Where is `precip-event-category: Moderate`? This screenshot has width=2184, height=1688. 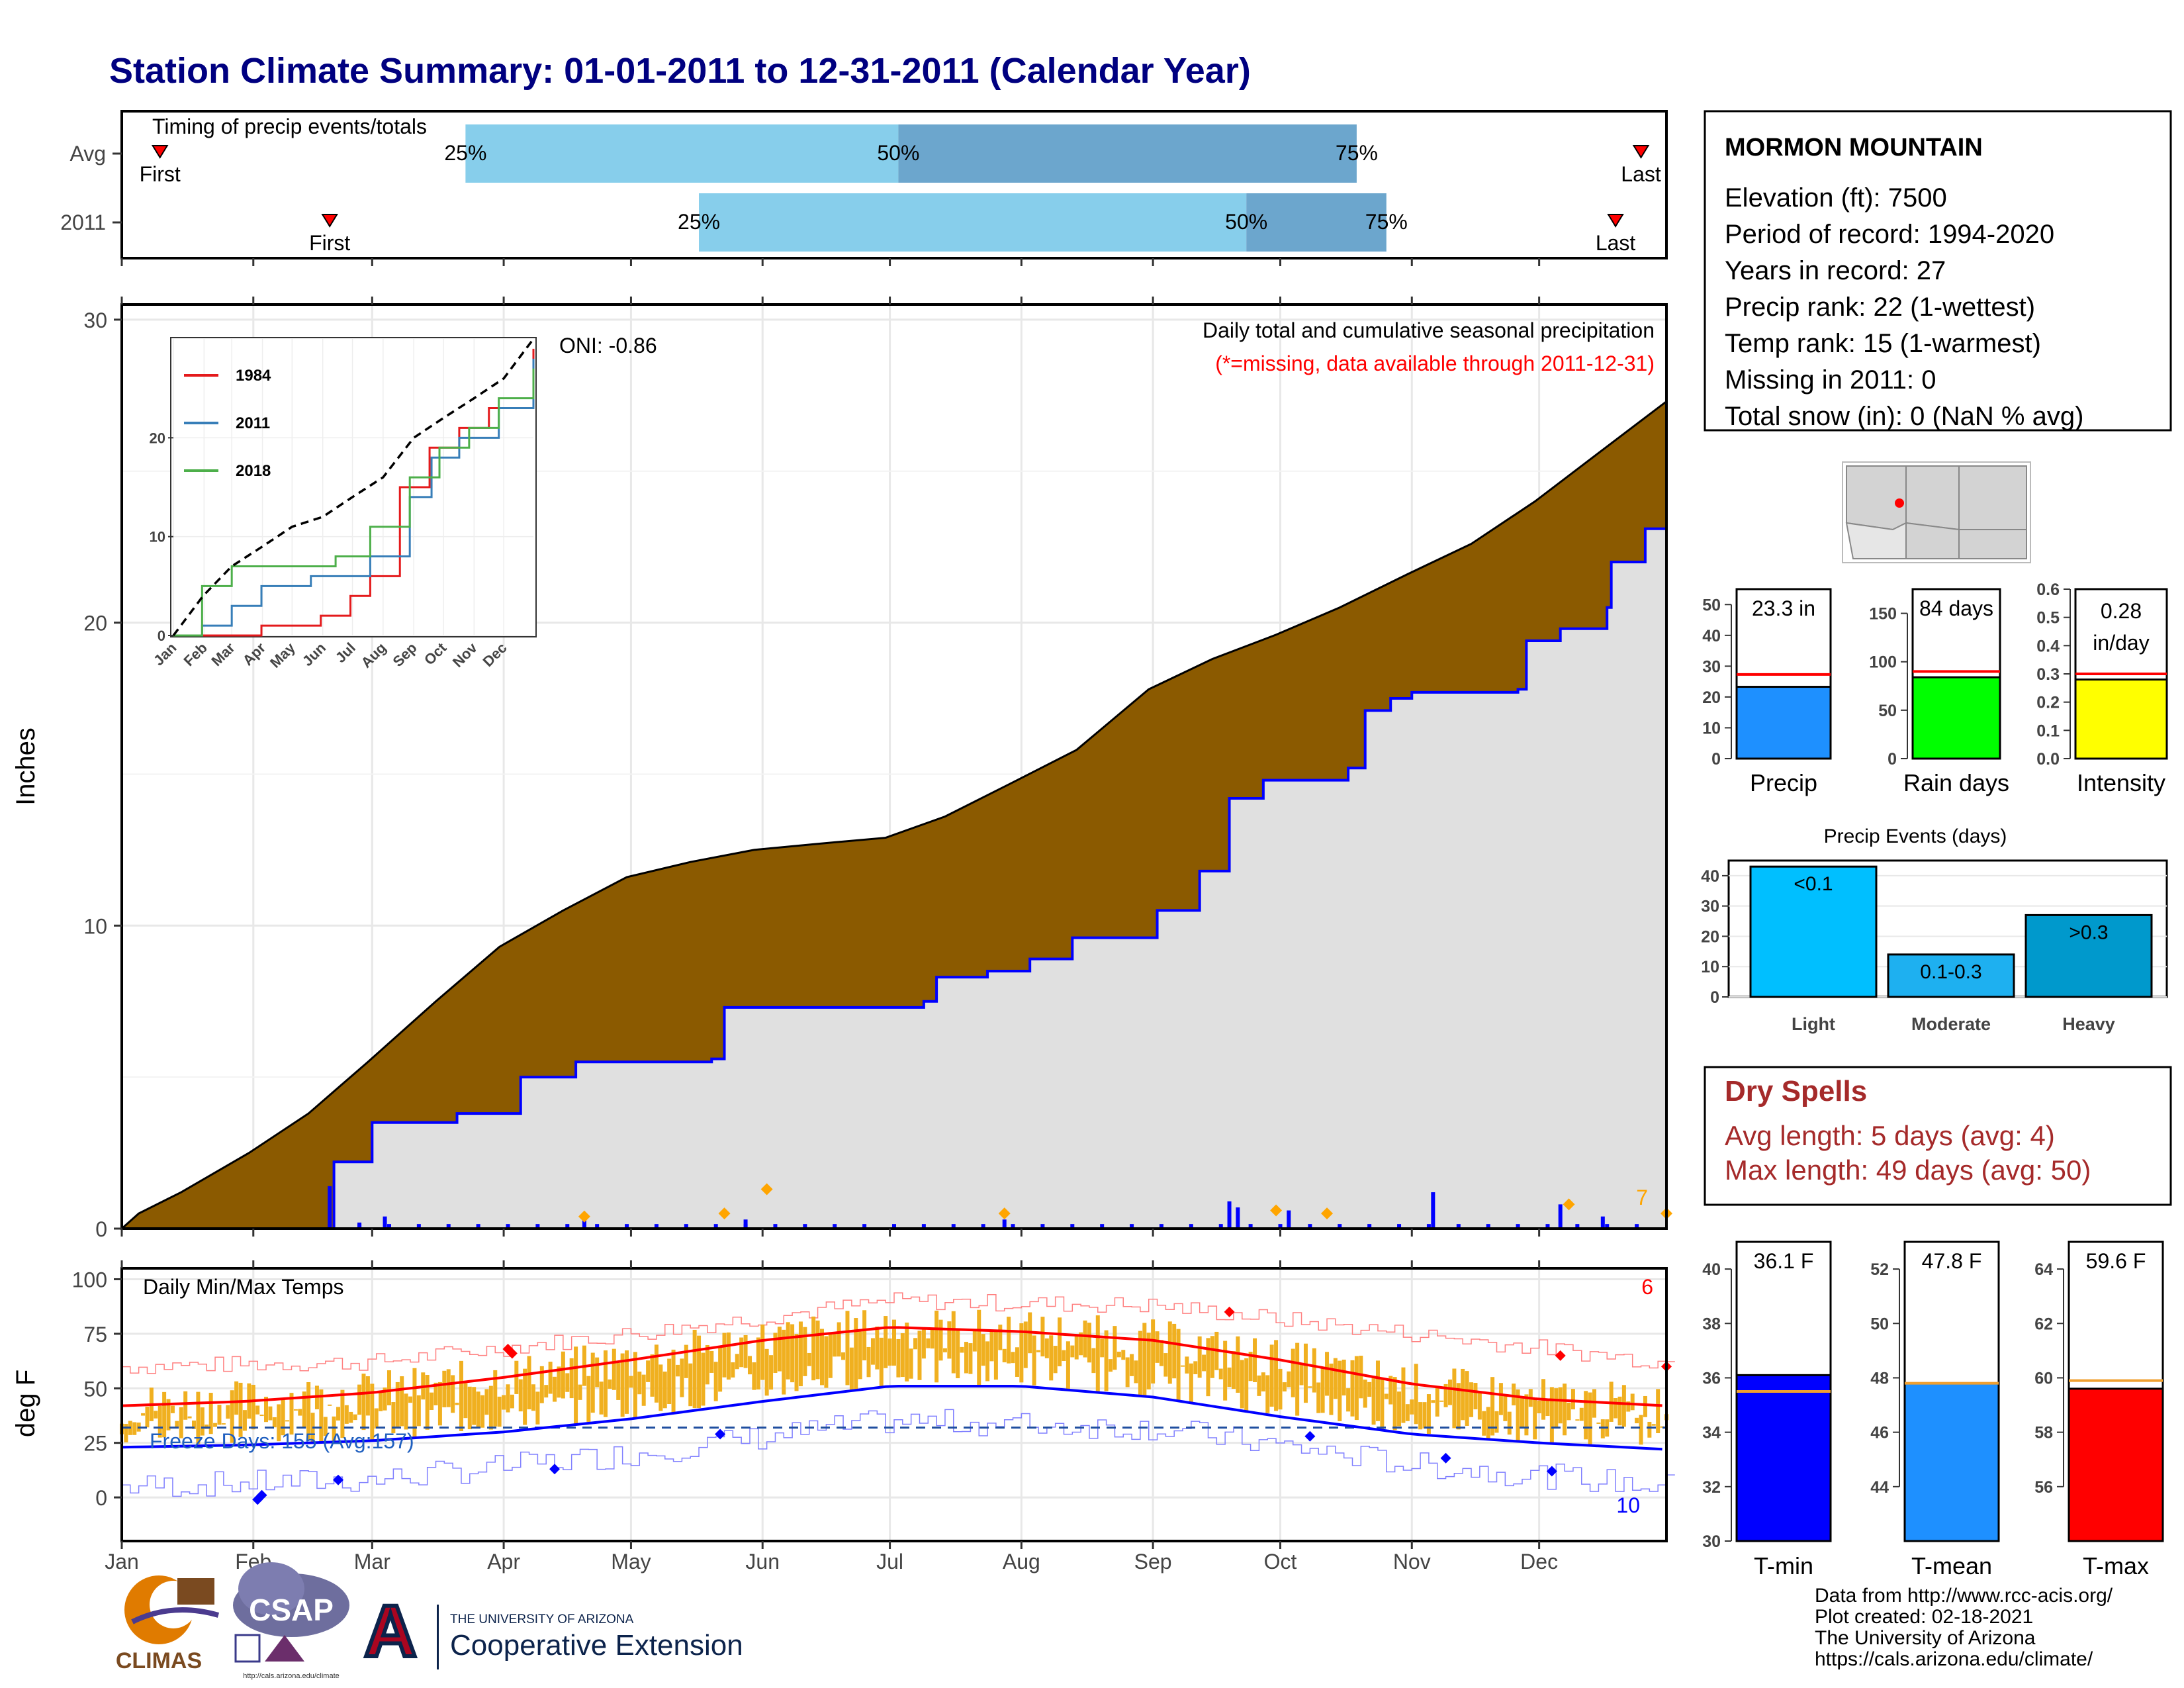
precip-event-category: Moderate is located at coordinates (1951, 1024).